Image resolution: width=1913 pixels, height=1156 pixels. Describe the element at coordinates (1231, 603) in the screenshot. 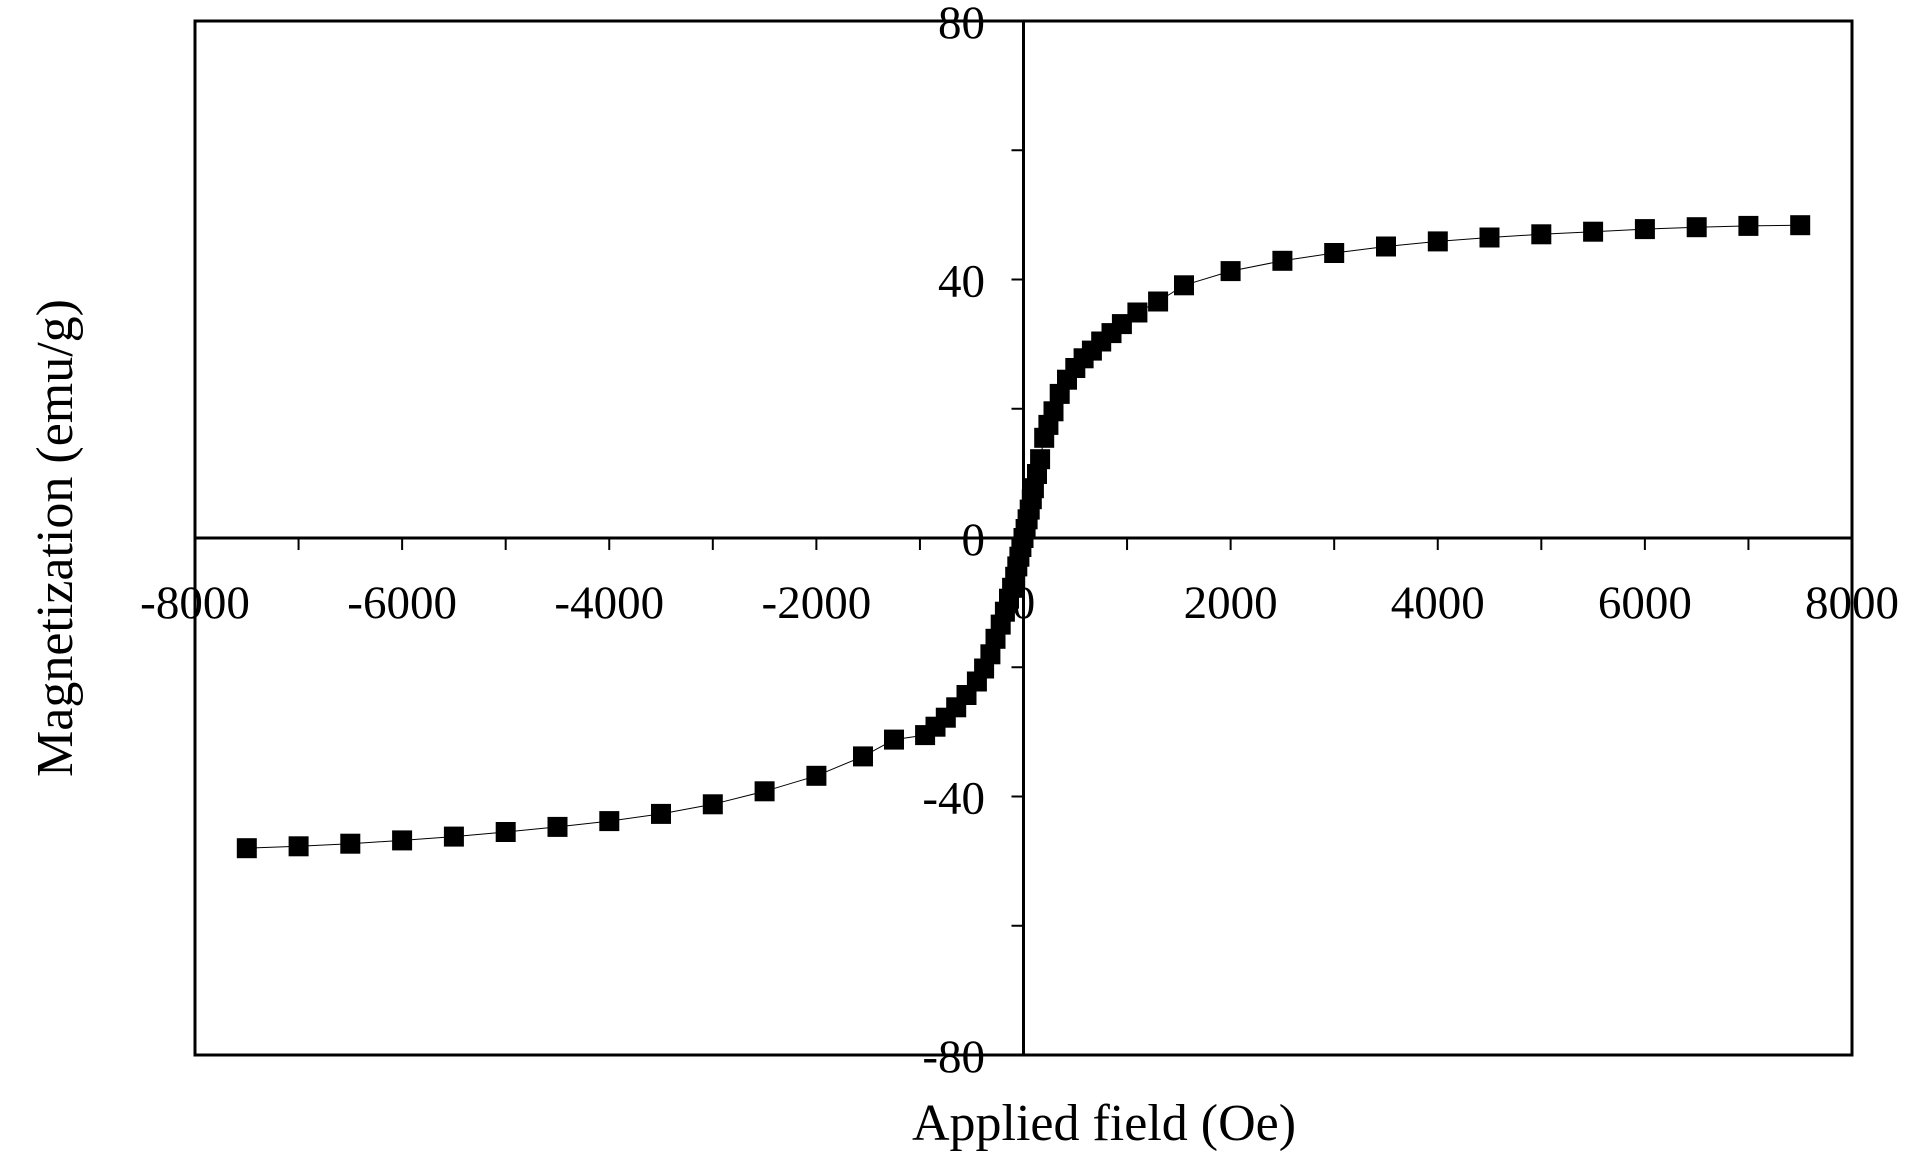

I see `x-tick-label: 2000` at that location.